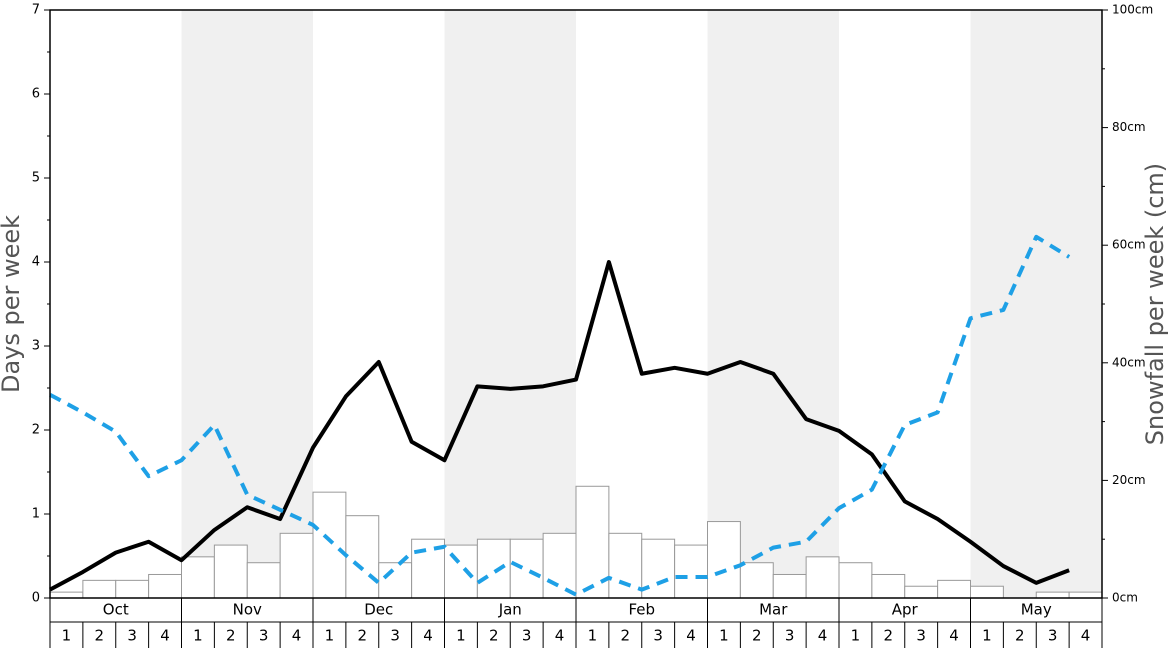  I want to click on month-label: Apr, so click(905, 610).